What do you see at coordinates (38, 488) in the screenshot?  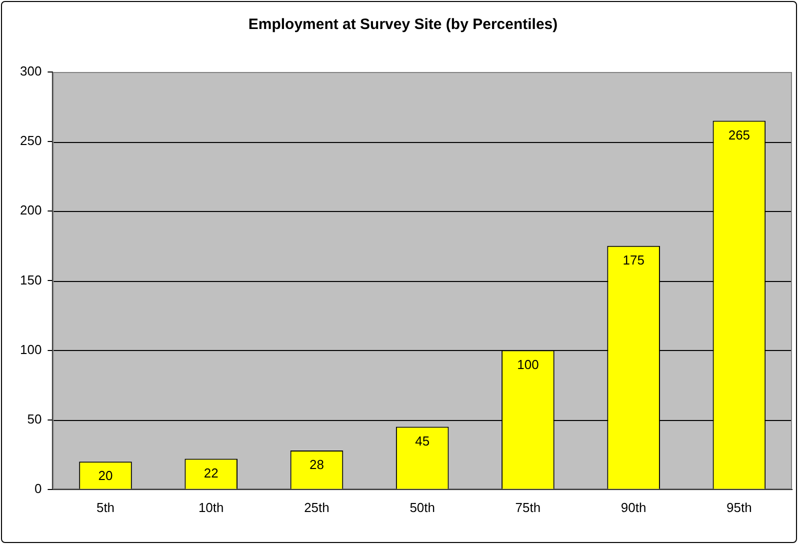 I see `y-tick-label: 0` at bounding box center [38, 488].